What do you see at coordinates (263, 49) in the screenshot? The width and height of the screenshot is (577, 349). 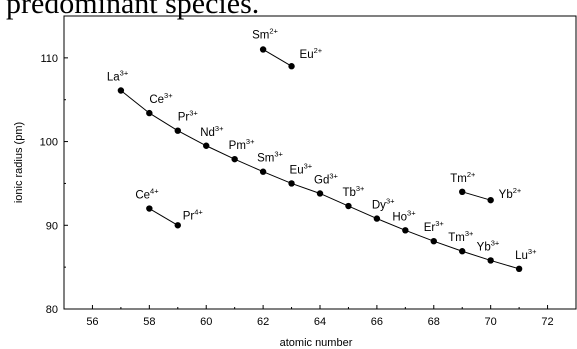 I see `point-sm2plus` at bounding box center [263, 49].